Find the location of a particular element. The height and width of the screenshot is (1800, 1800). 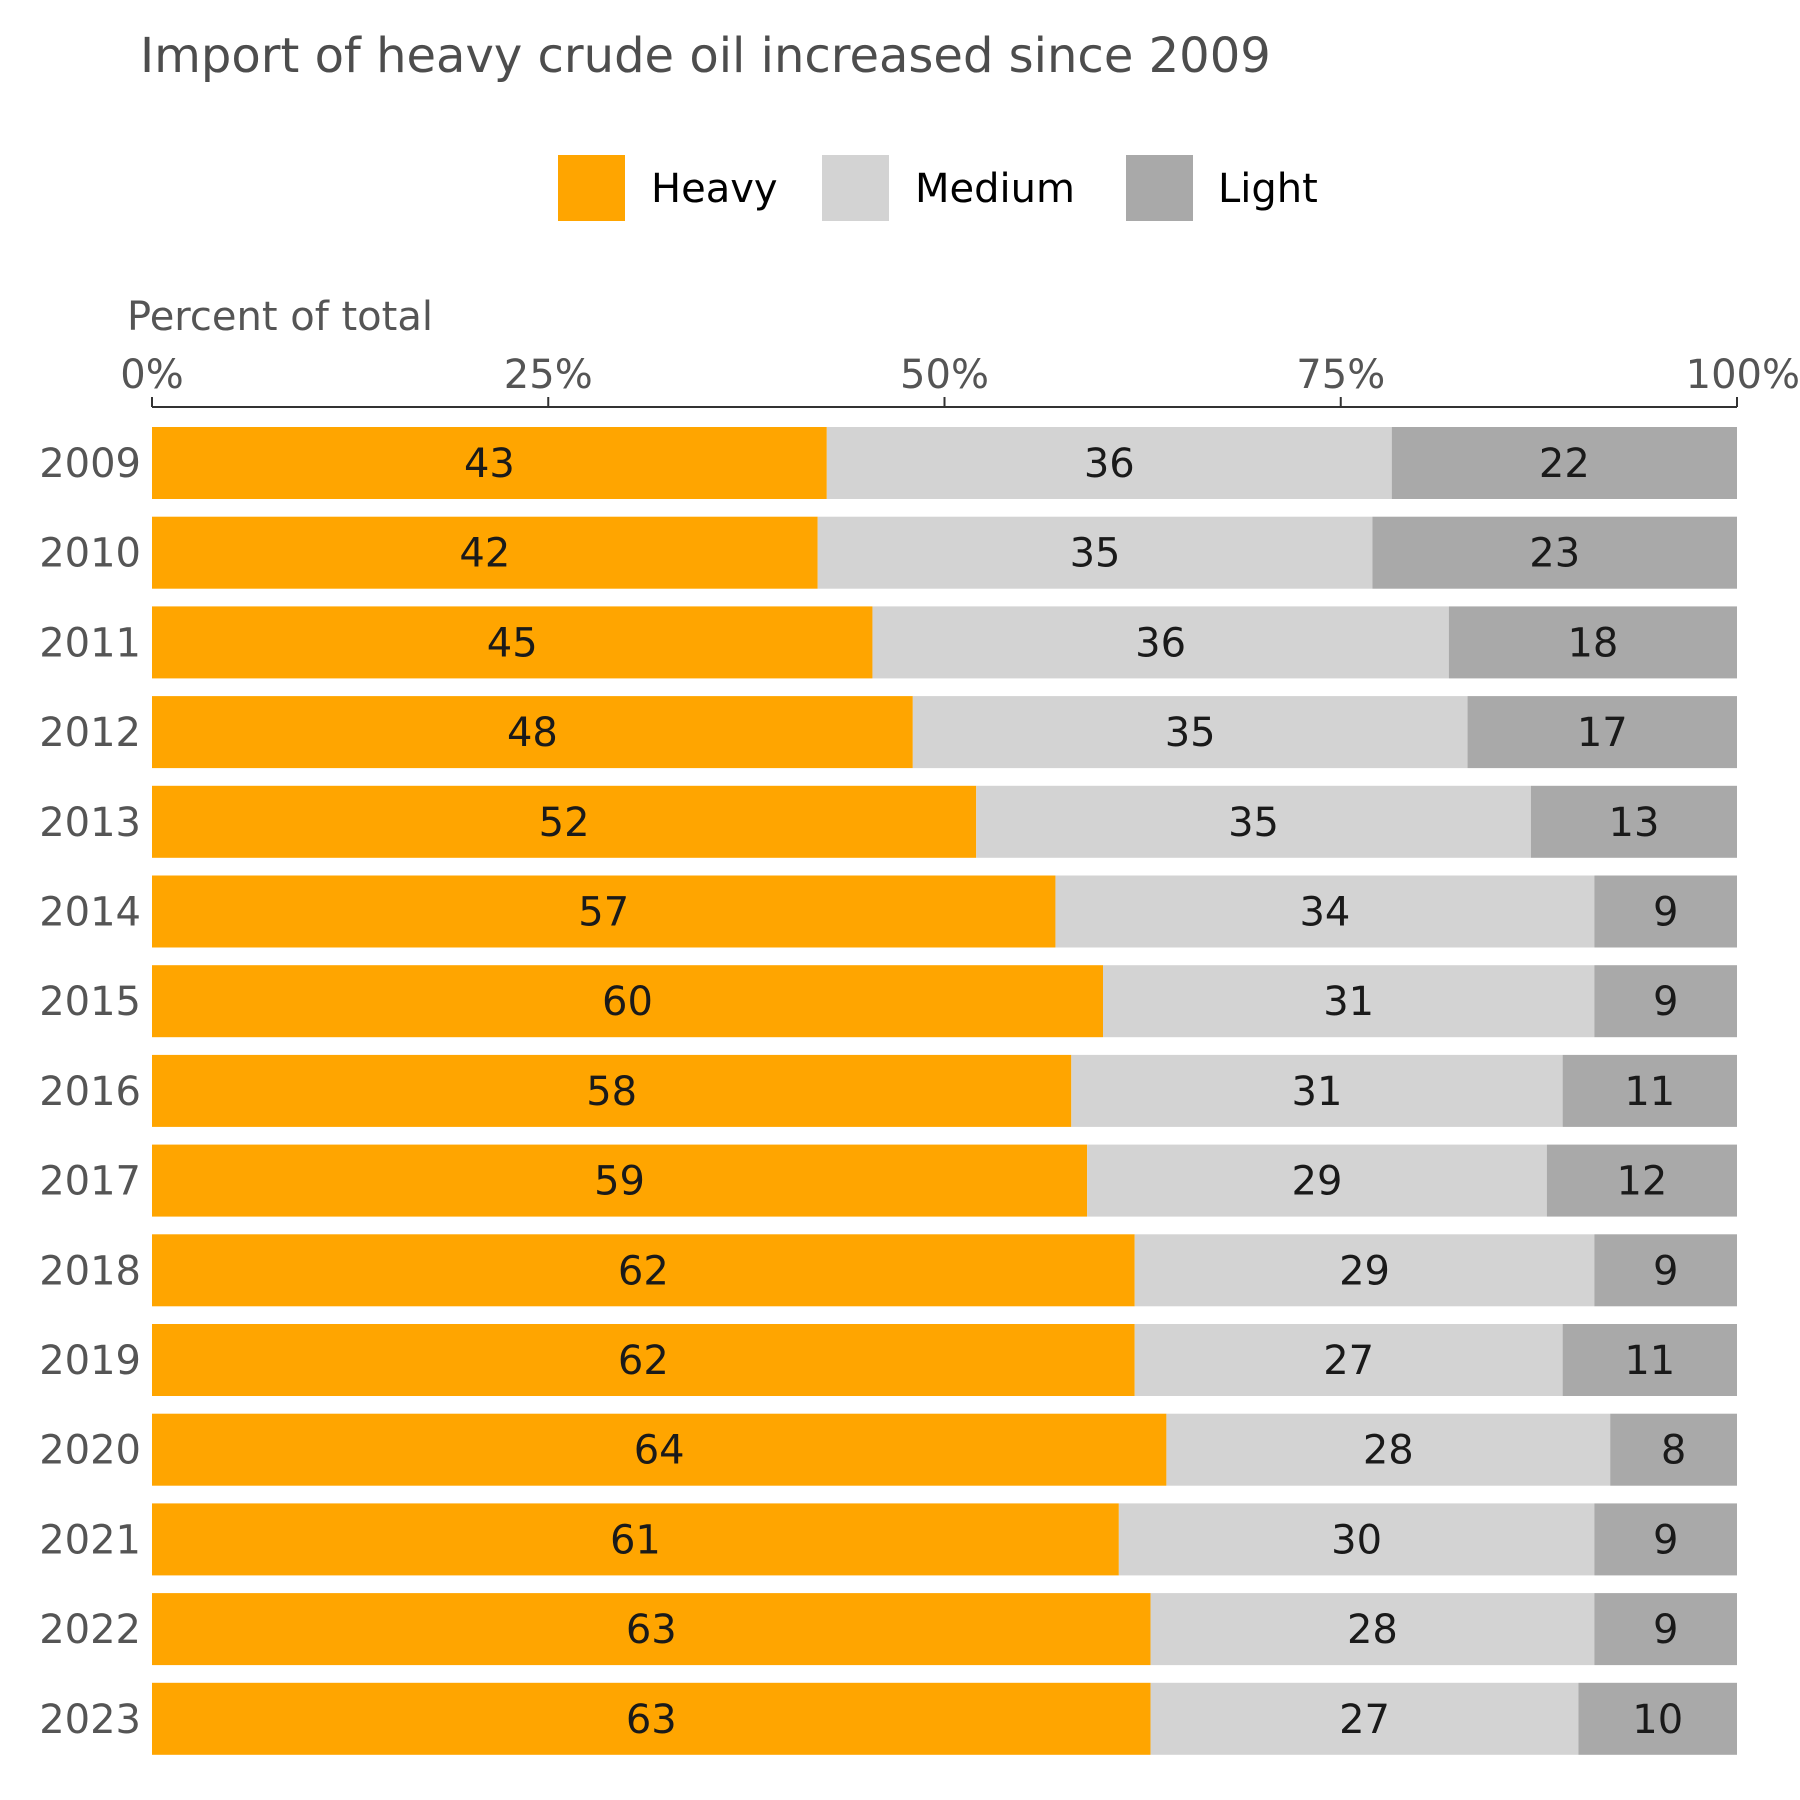

bar-segment-light-2010 is located at coordinates (1554, 552).